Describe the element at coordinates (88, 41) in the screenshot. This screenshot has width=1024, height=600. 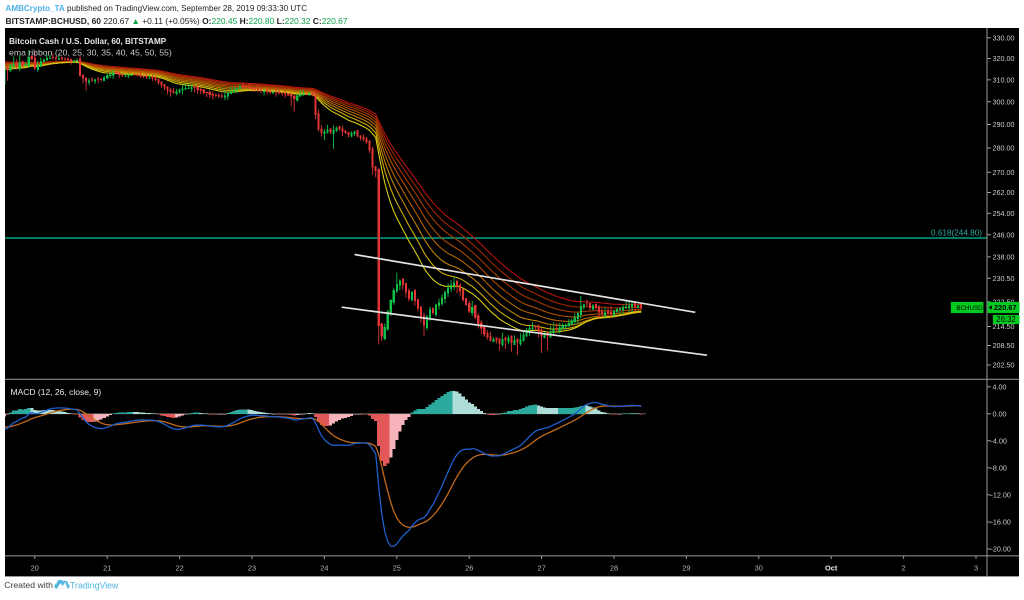
I see `svg-text:Bitcoin Cash / U.S. Dollar, 60: Bitcoin Cash / U.S. Dollar, 60, BITSTAMP` at that location.